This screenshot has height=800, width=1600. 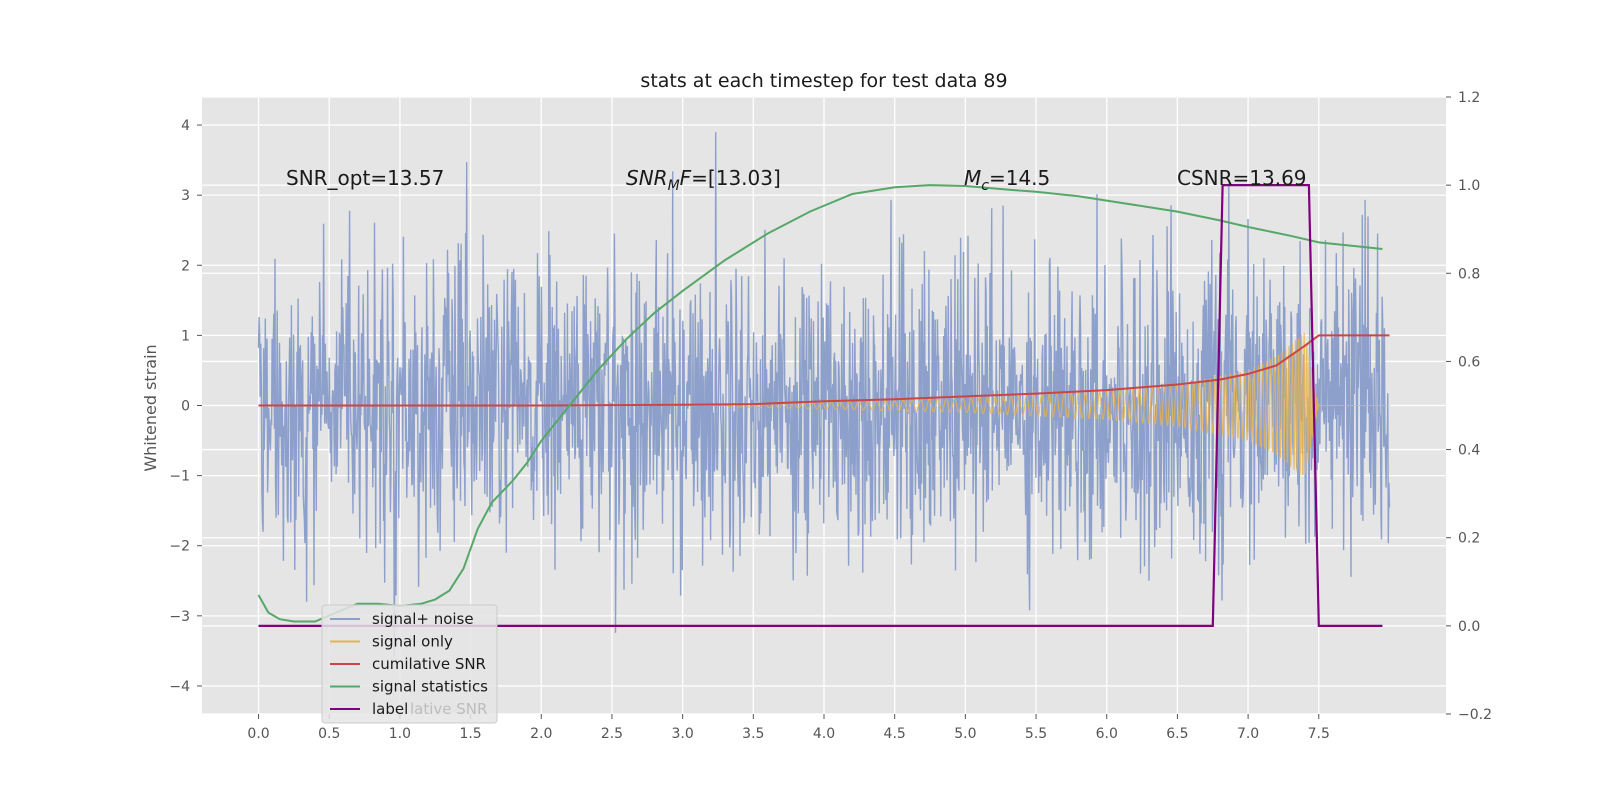 I want to click on y2-tick-label: 0.8, so click(x=1469, y=274).